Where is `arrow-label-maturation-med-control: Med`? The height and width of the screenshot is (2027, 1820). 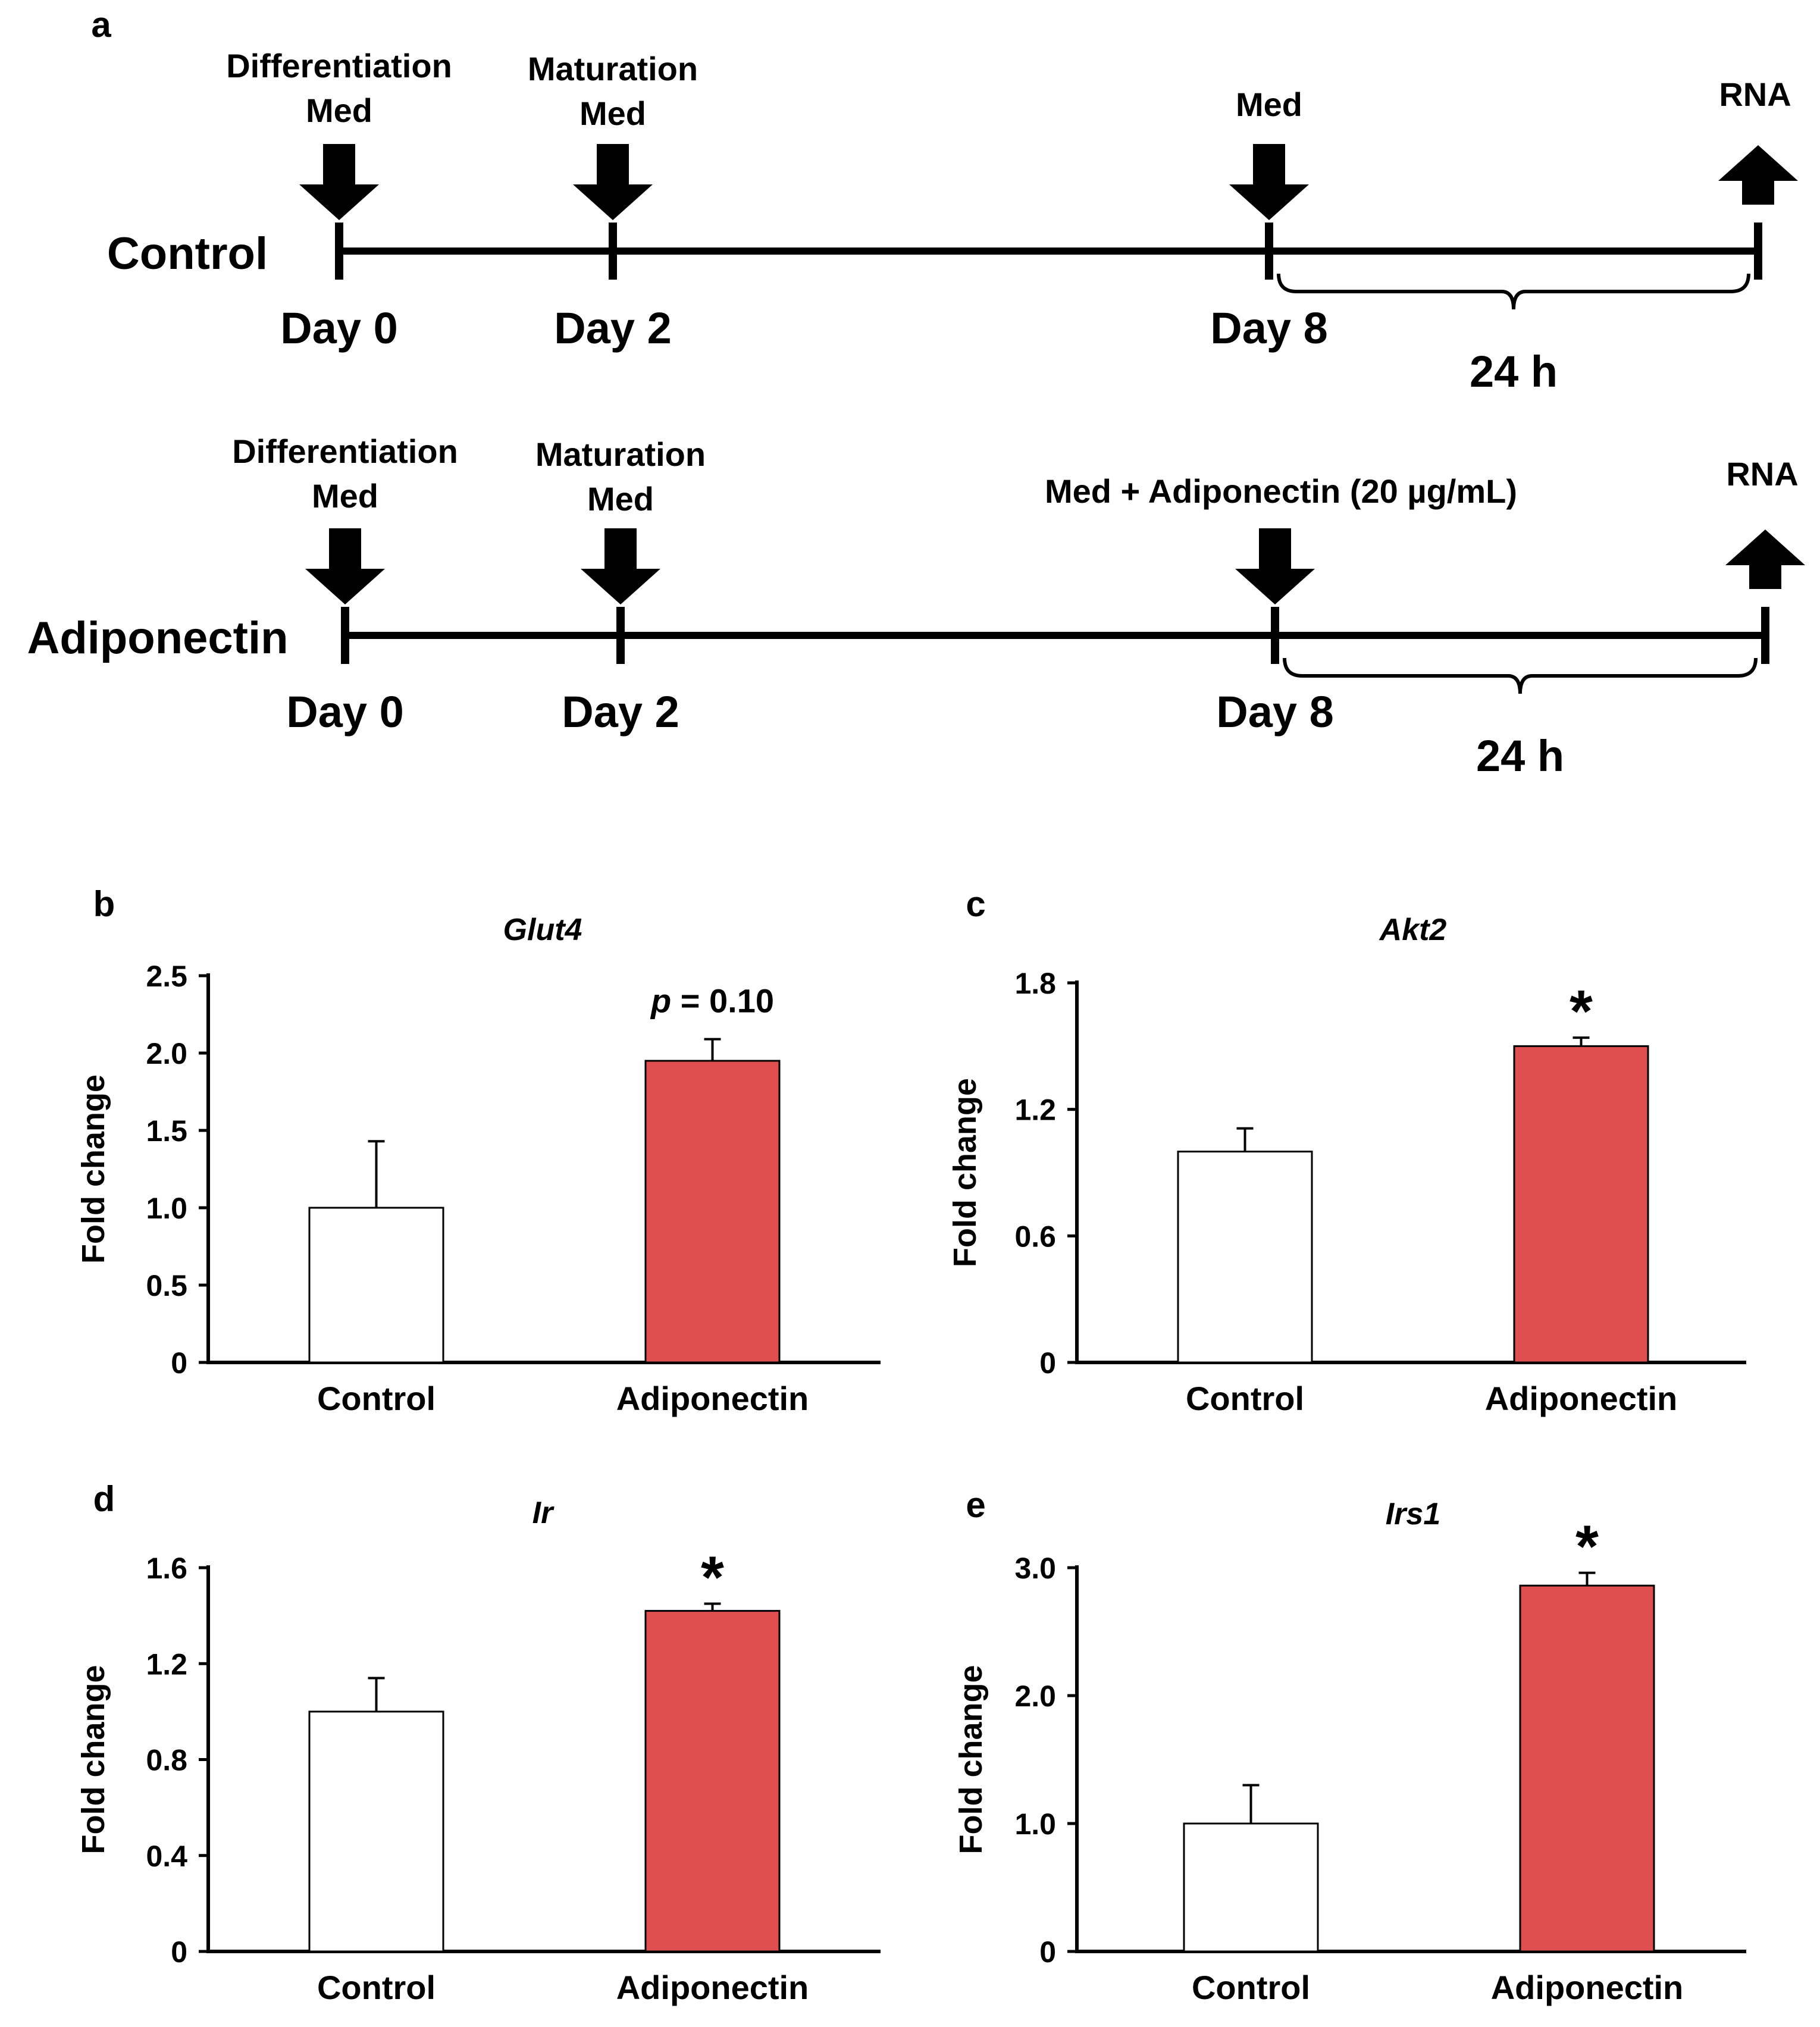
arrow-label-maturation-med-control: Med is located at coordinates (612, 114).